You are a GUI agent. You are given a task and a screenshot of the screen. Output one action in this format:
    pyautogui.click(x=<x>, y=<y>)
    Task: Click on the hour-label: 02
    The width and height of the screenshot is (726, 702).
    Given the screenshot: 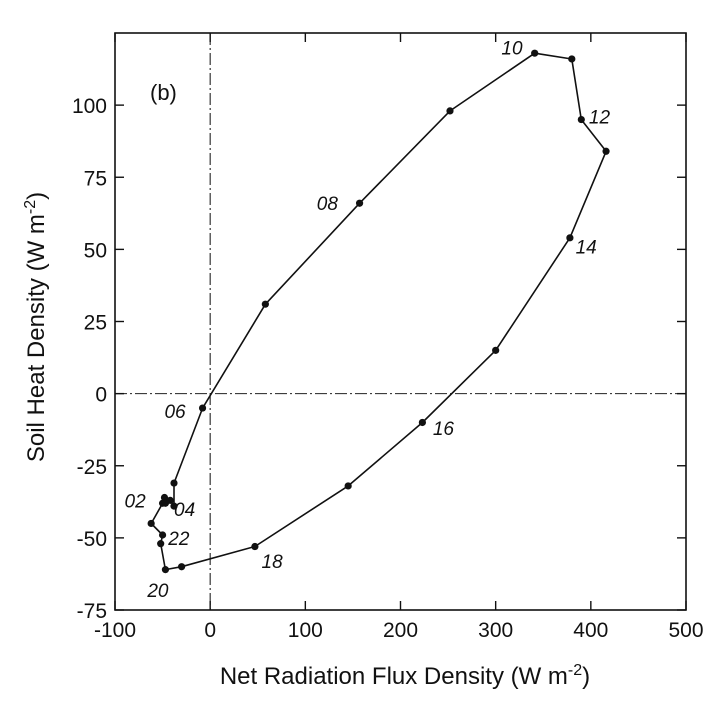 What is the action you would take?
    pyautogui.click(x=136, y=501)
    